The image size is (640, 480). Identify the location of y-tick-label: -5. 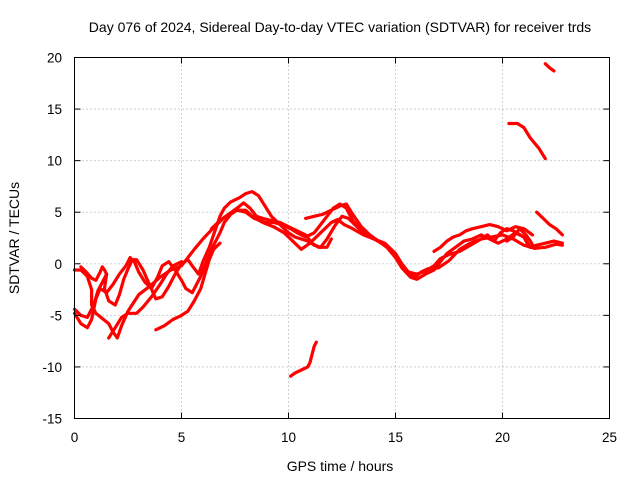
(56, 315).